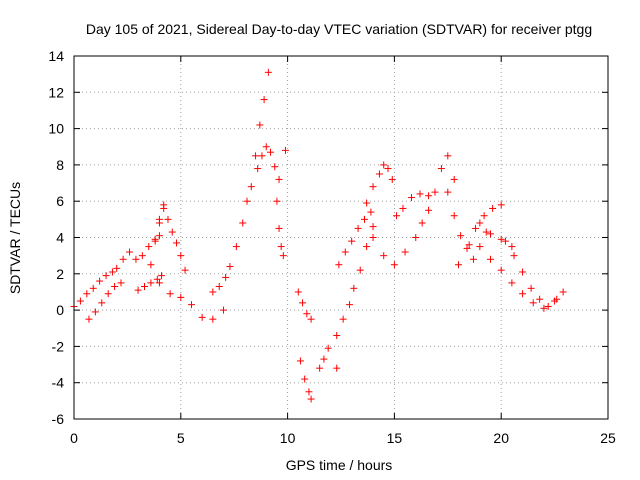 The image size is (640, 480). I want to click on series-track-r, so click(394, 251).